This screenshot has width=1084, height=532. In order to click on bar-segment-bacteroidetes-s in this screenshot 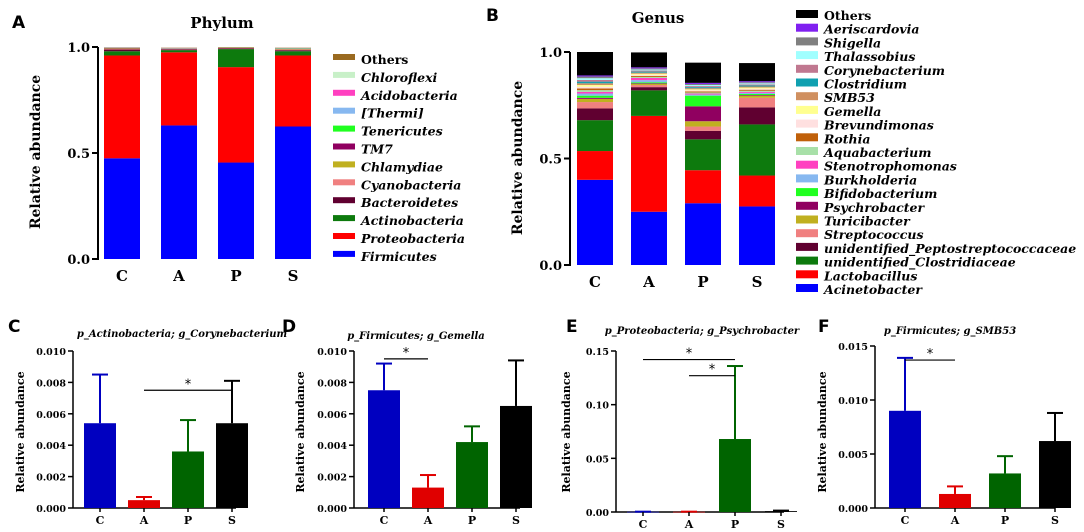, I will do `click(293, 51)`.